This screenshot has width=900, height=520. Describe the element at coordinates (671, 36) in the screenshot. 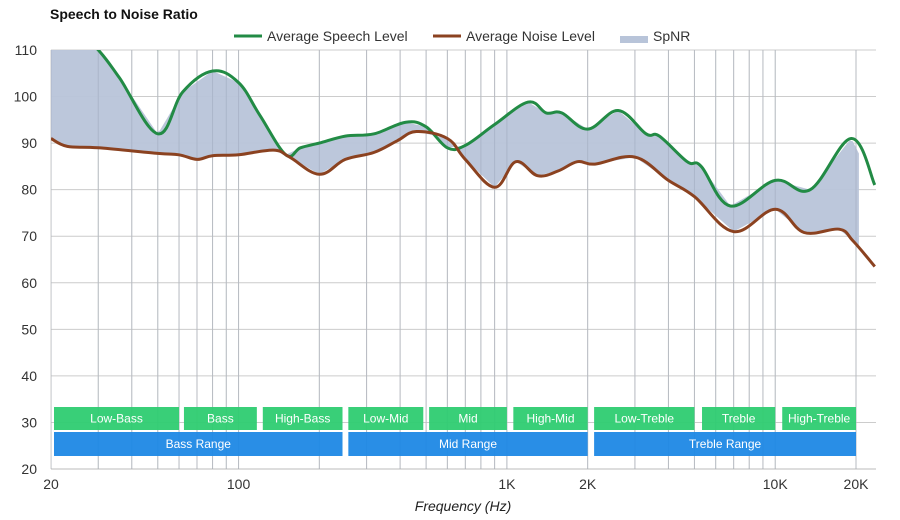

I see `legend-label-spnr: SpNR` at that location.